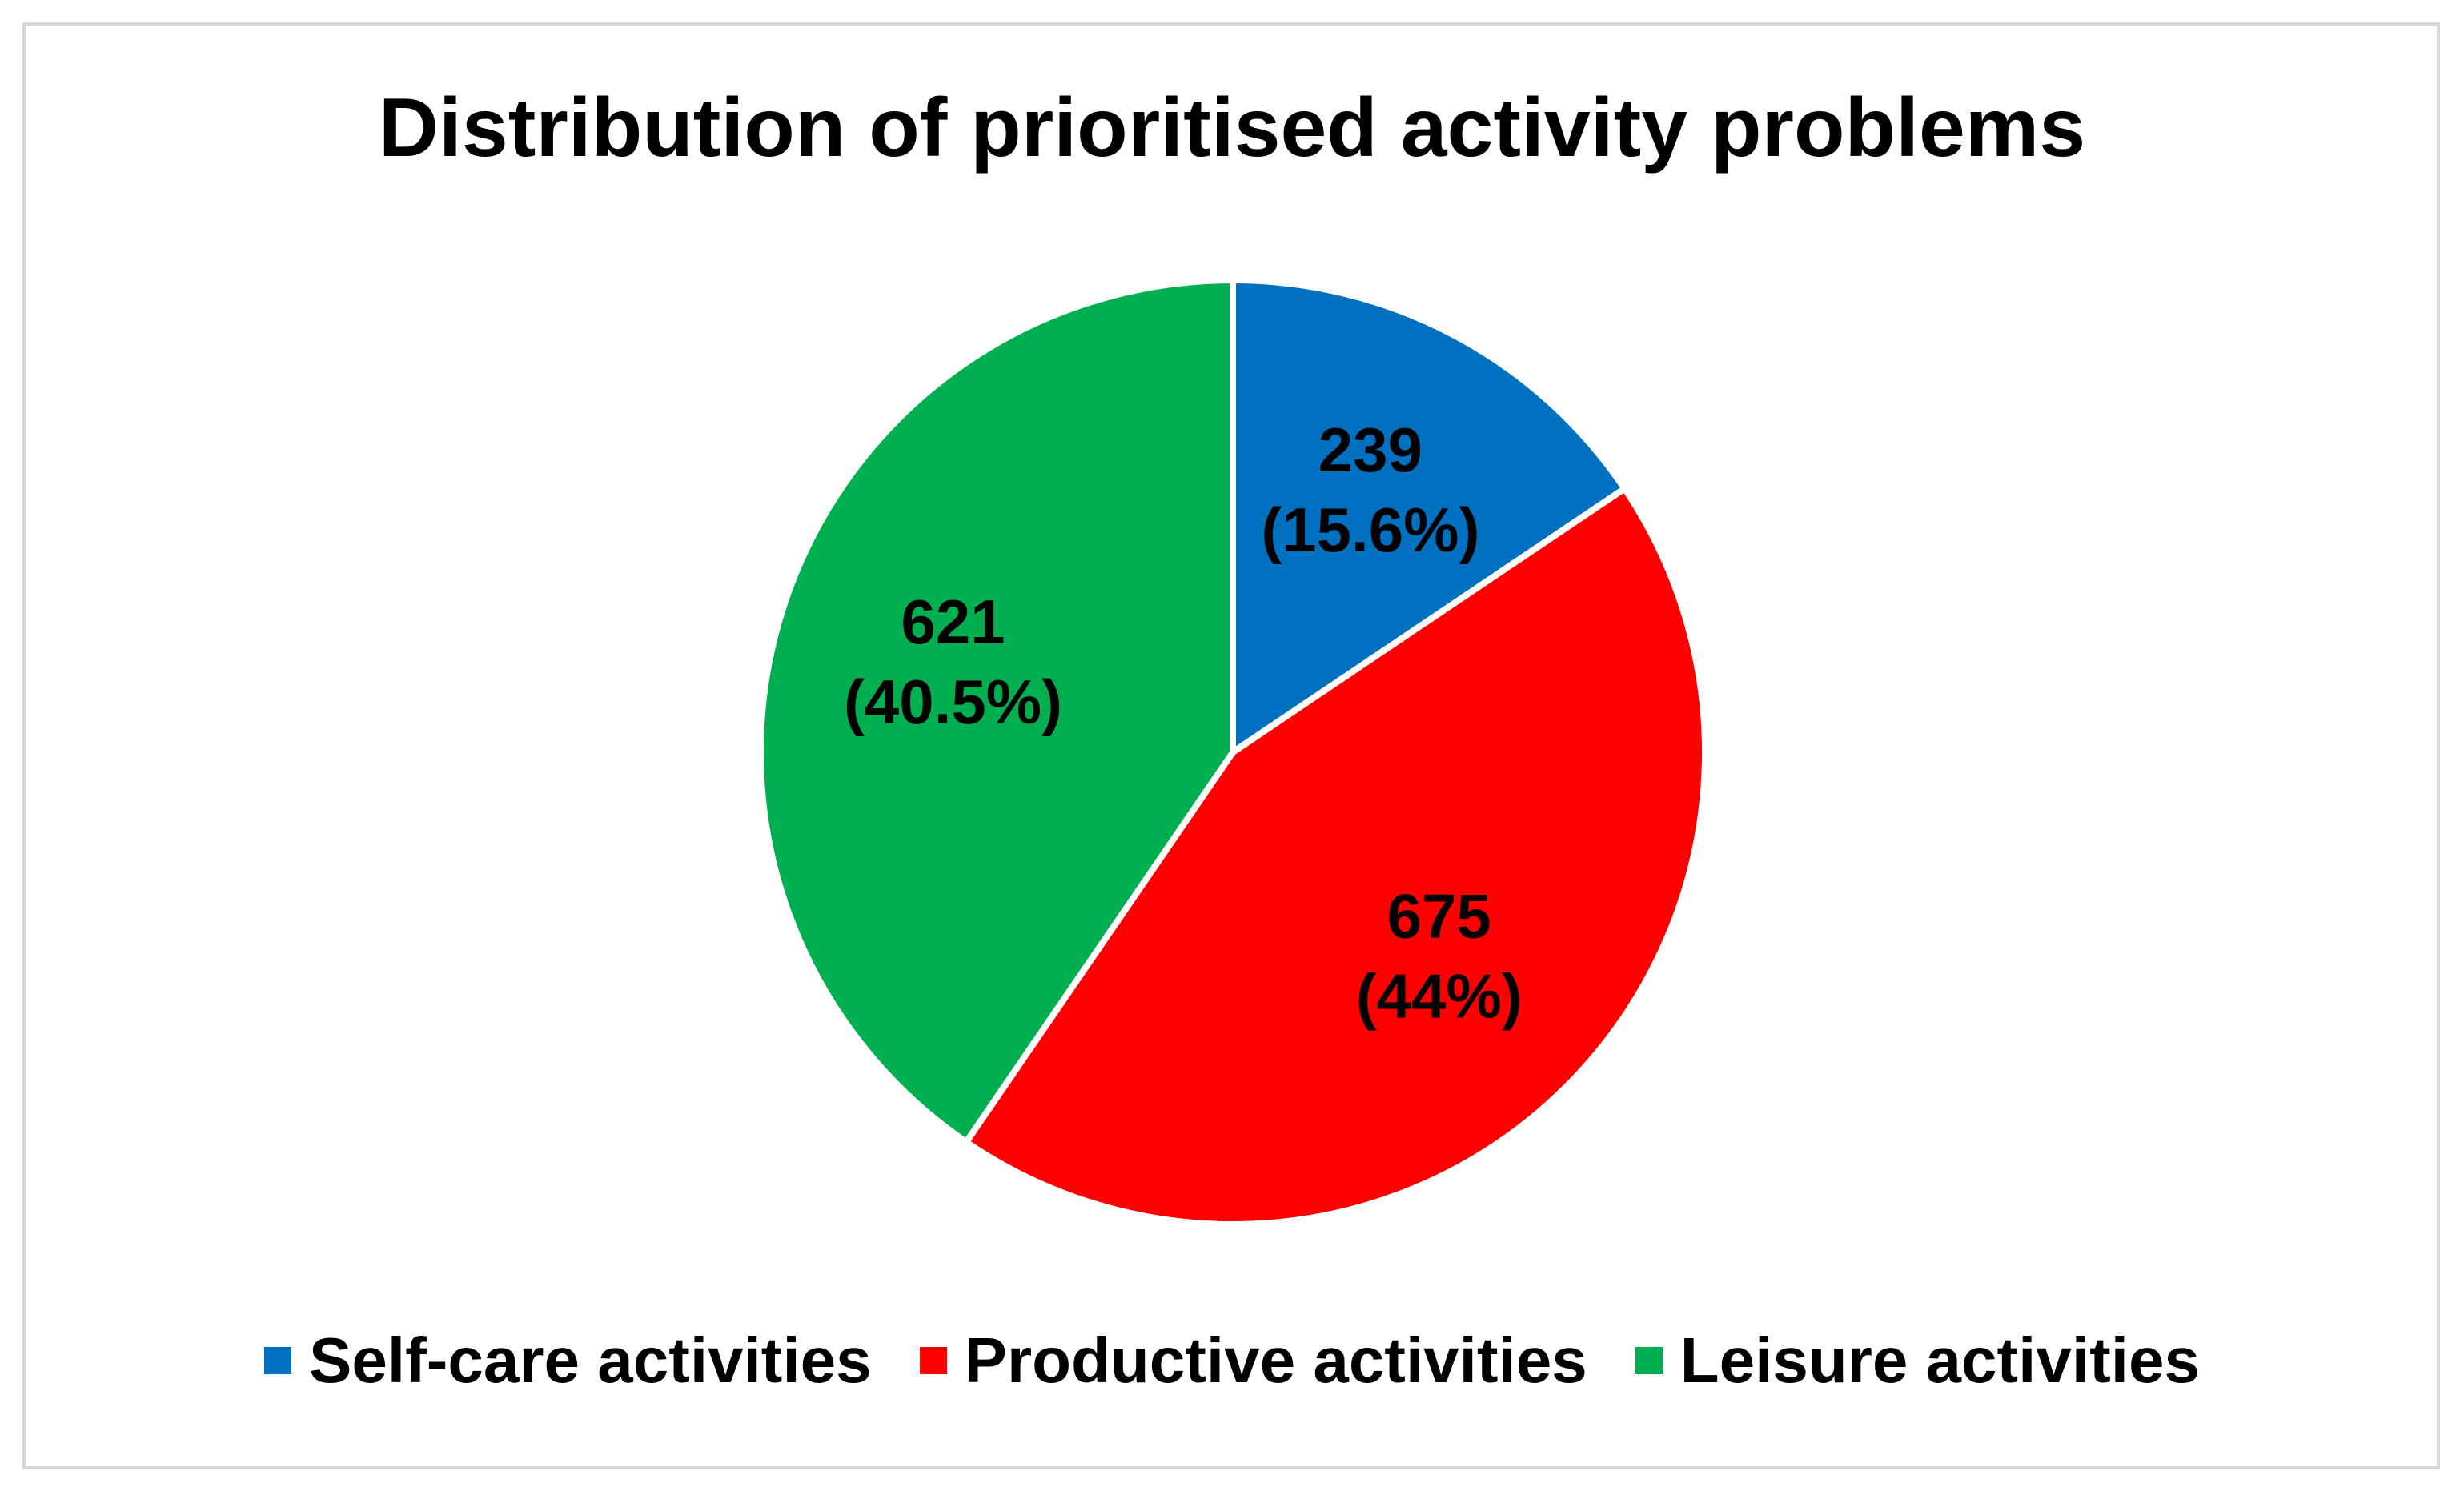 The image size is (2464, 1491). I want to click on pie-slice-leisure, so click(996, 711).